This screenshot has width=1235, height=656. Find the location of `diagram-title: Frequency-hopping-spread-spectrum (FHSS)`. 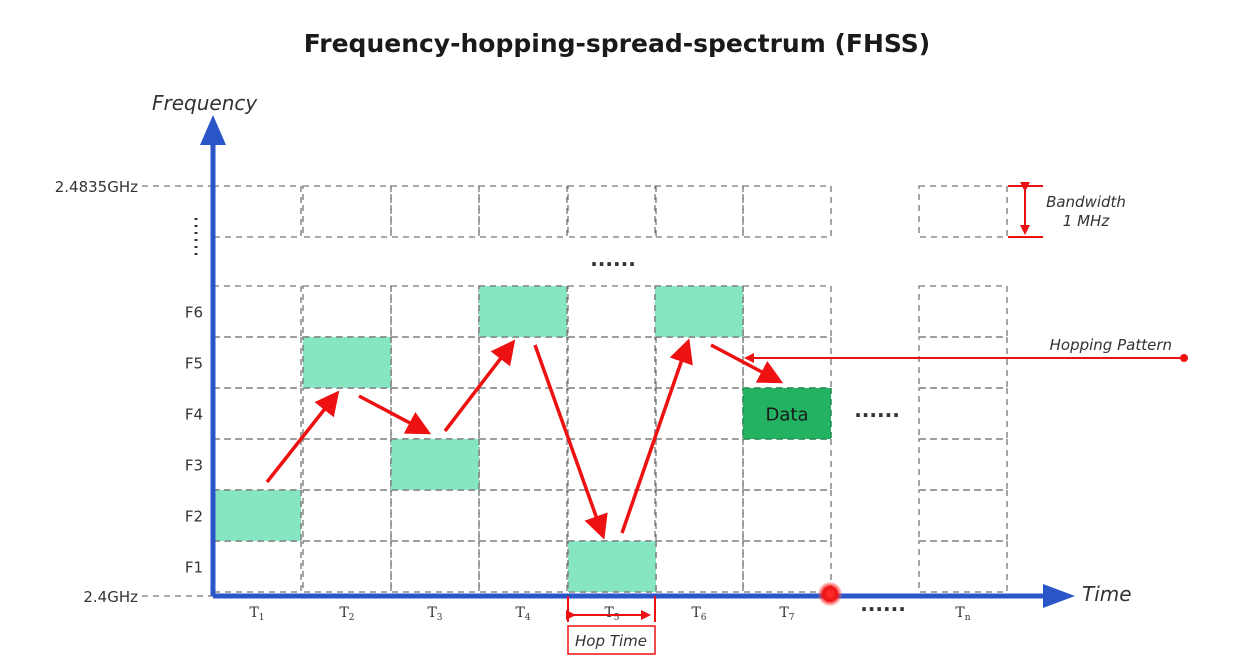

diagram-title: Frequency-hopping-spread-spectrum (FHSS) is located at coordinates (617, 43).